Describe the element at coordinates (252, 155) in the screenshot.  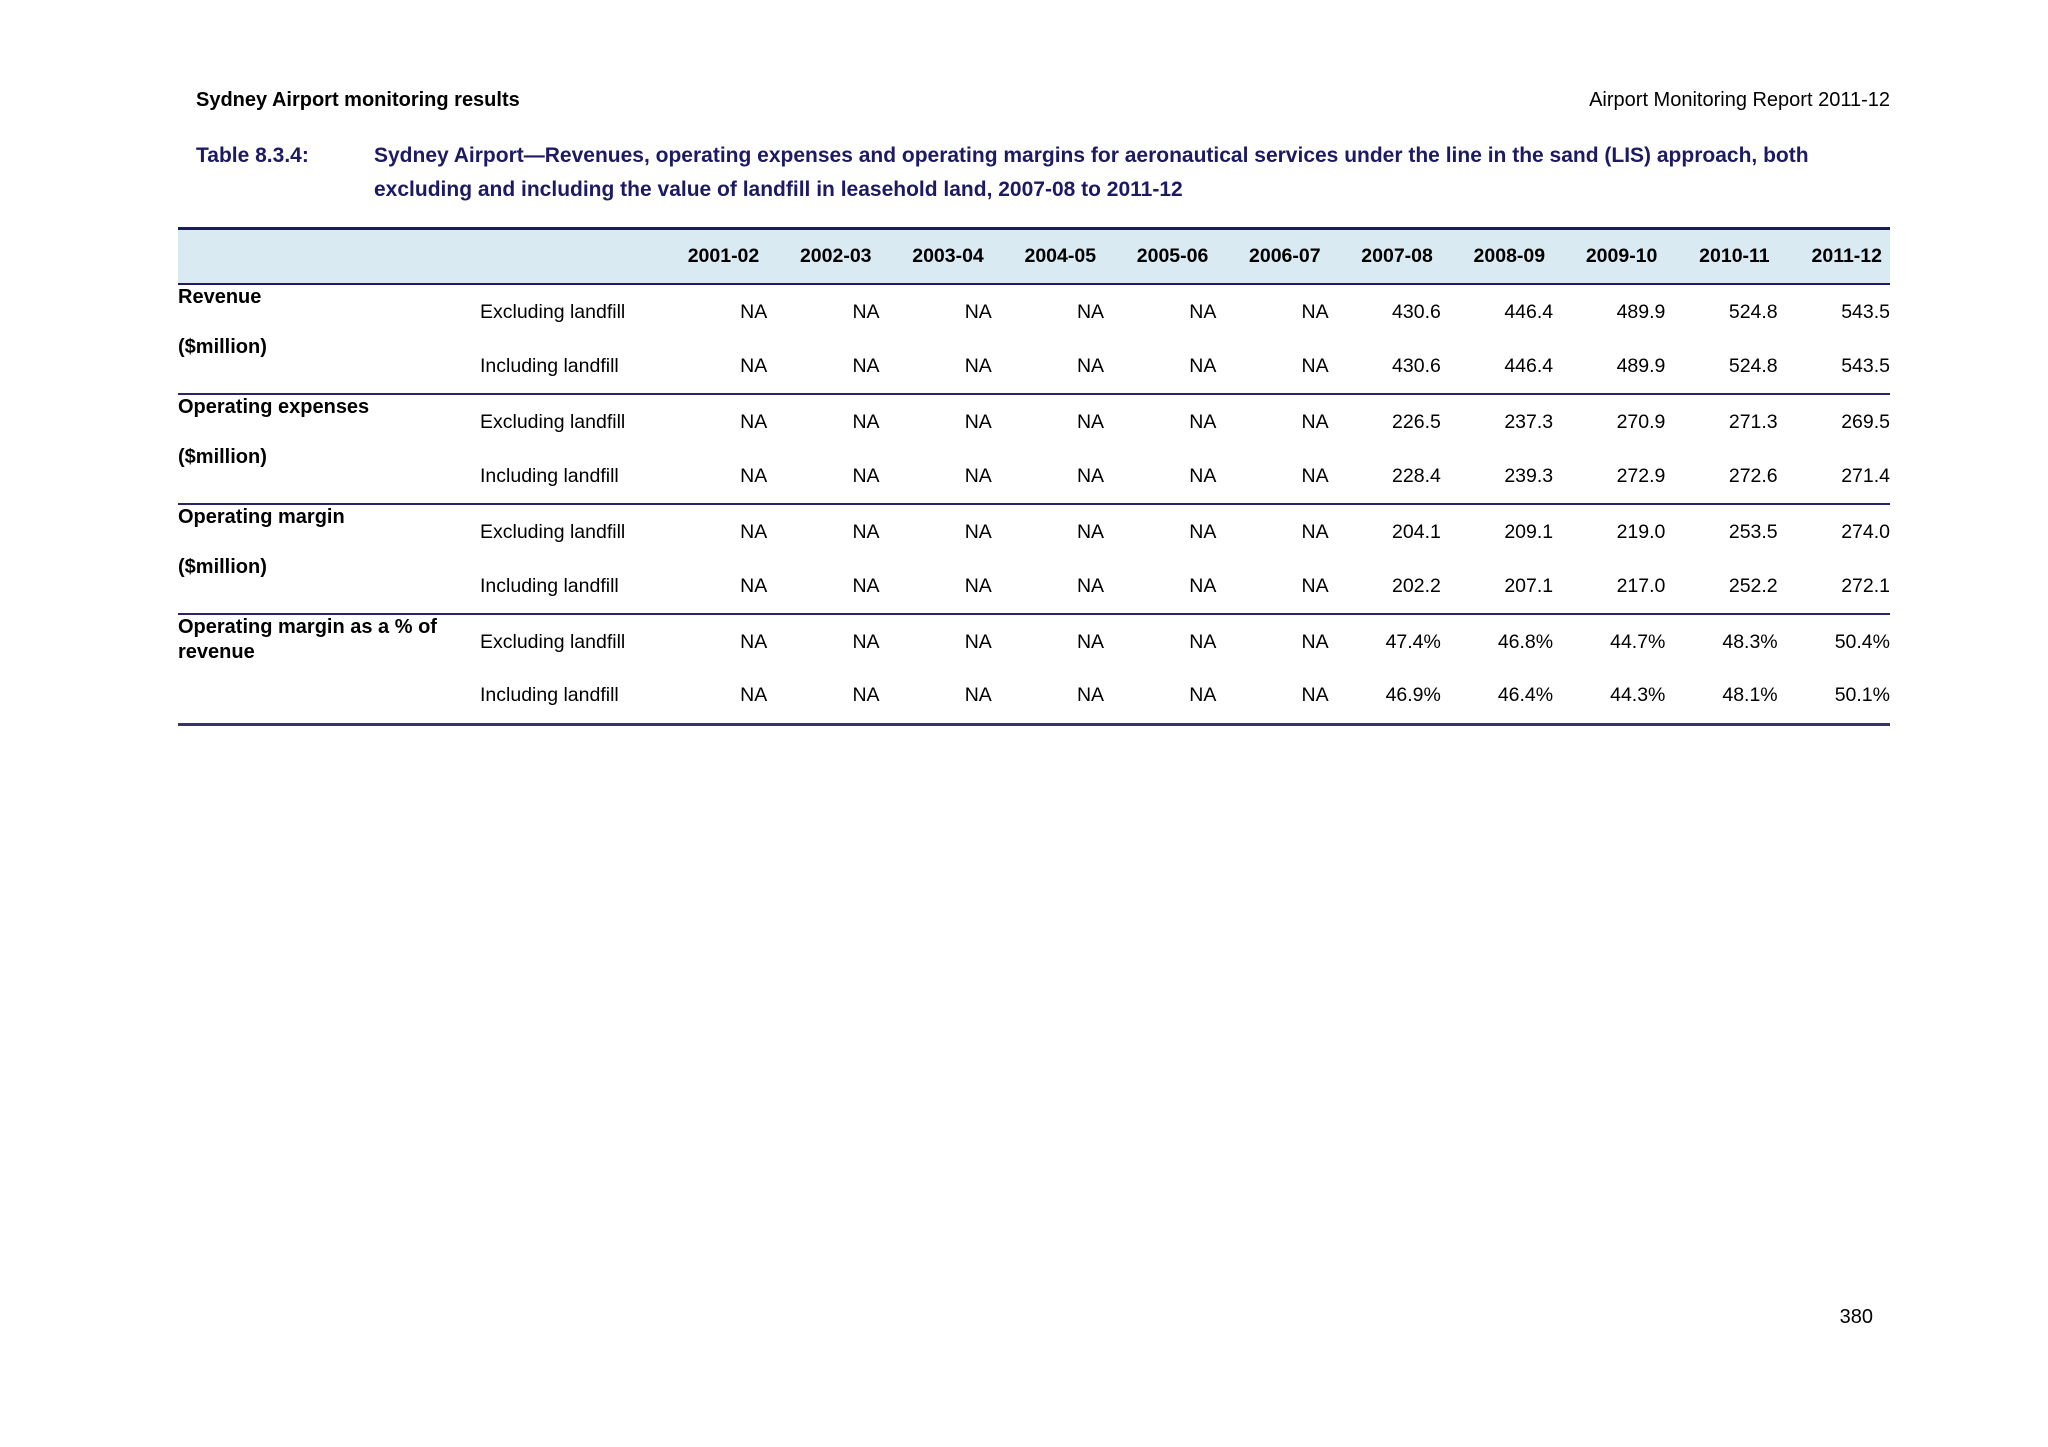
I see `table-caption-number: Table 8.3.4:` at that location.